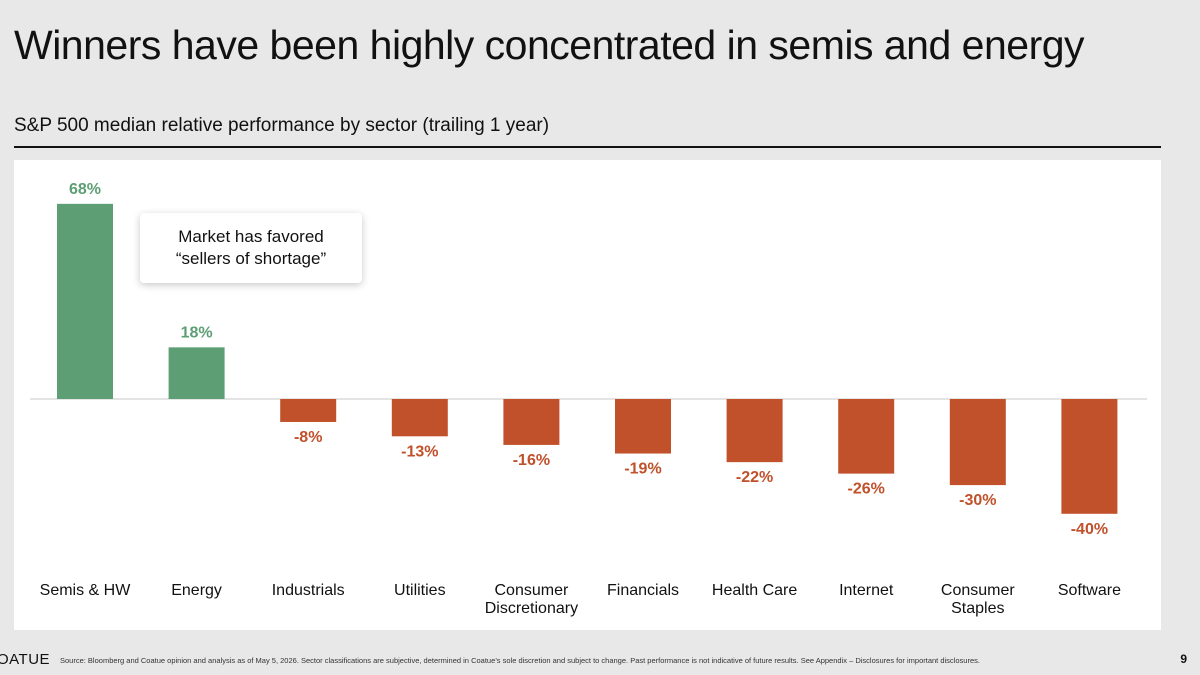  I want to click on category-label-0: Semis & HW, so click(86, 590).